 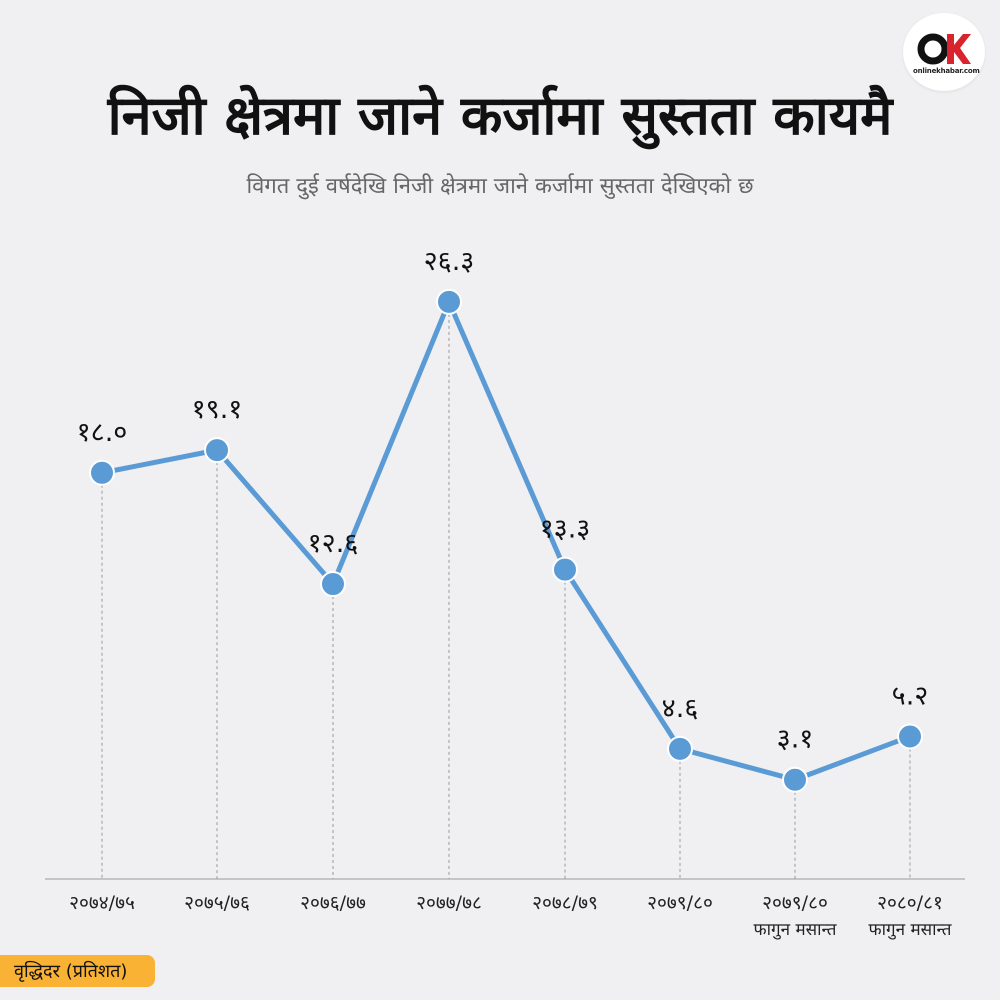 What do you see at coordinates (944, 49) in the screenshot?
I see `ok-logo-icon` at bounding box center [944, 49].